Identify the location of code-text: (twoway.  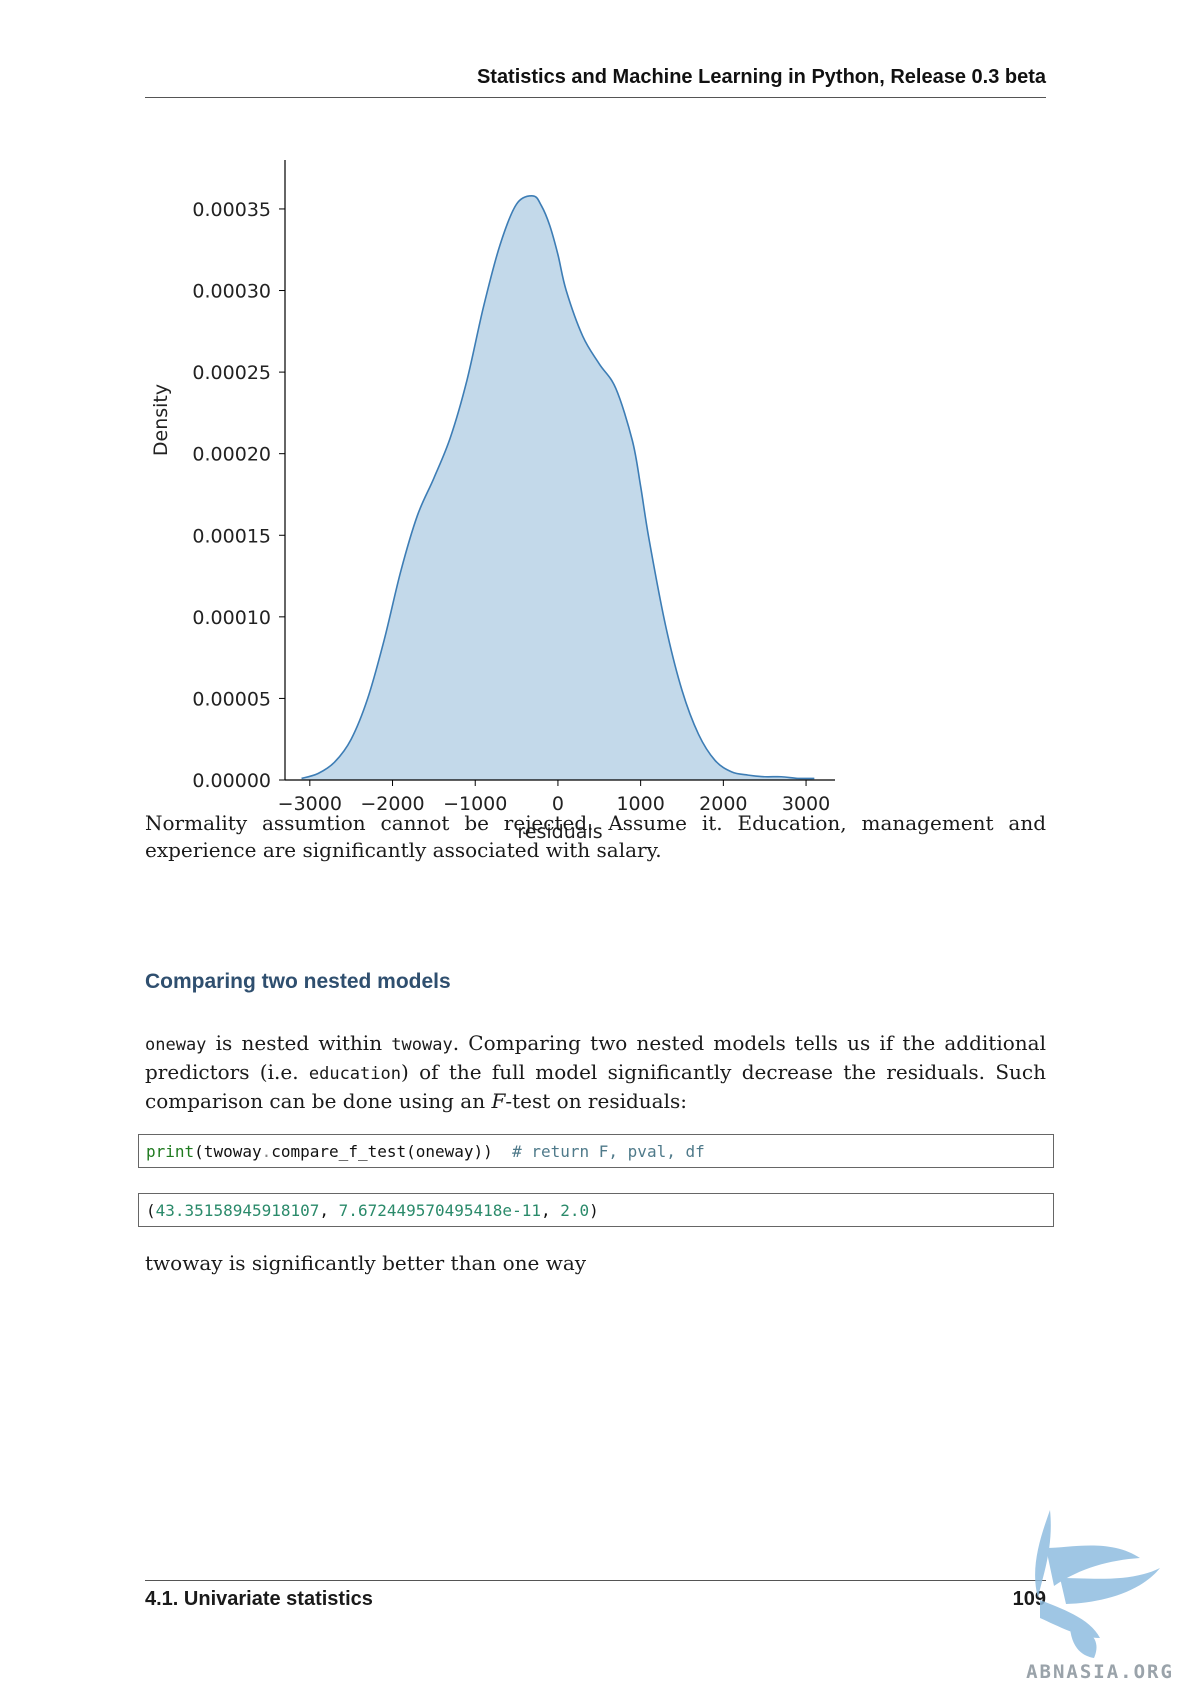
(228, 1151).